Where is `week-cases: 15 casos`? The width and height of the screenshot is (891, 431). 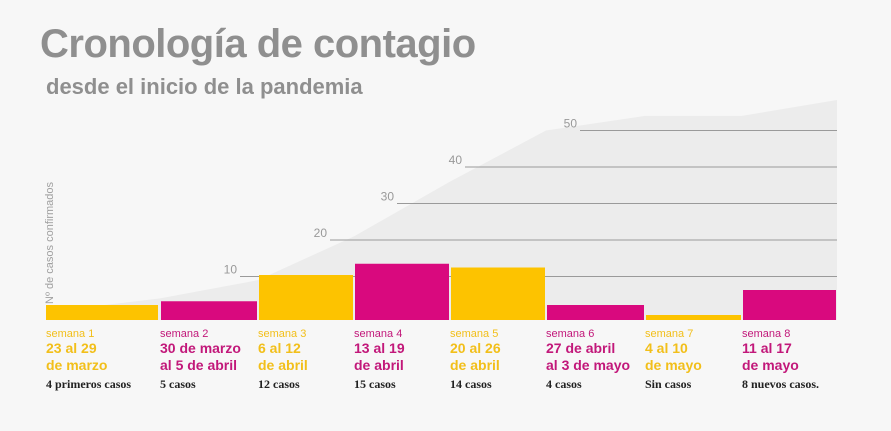
week-cases: 15 casos is located at coordinates (375, 384).